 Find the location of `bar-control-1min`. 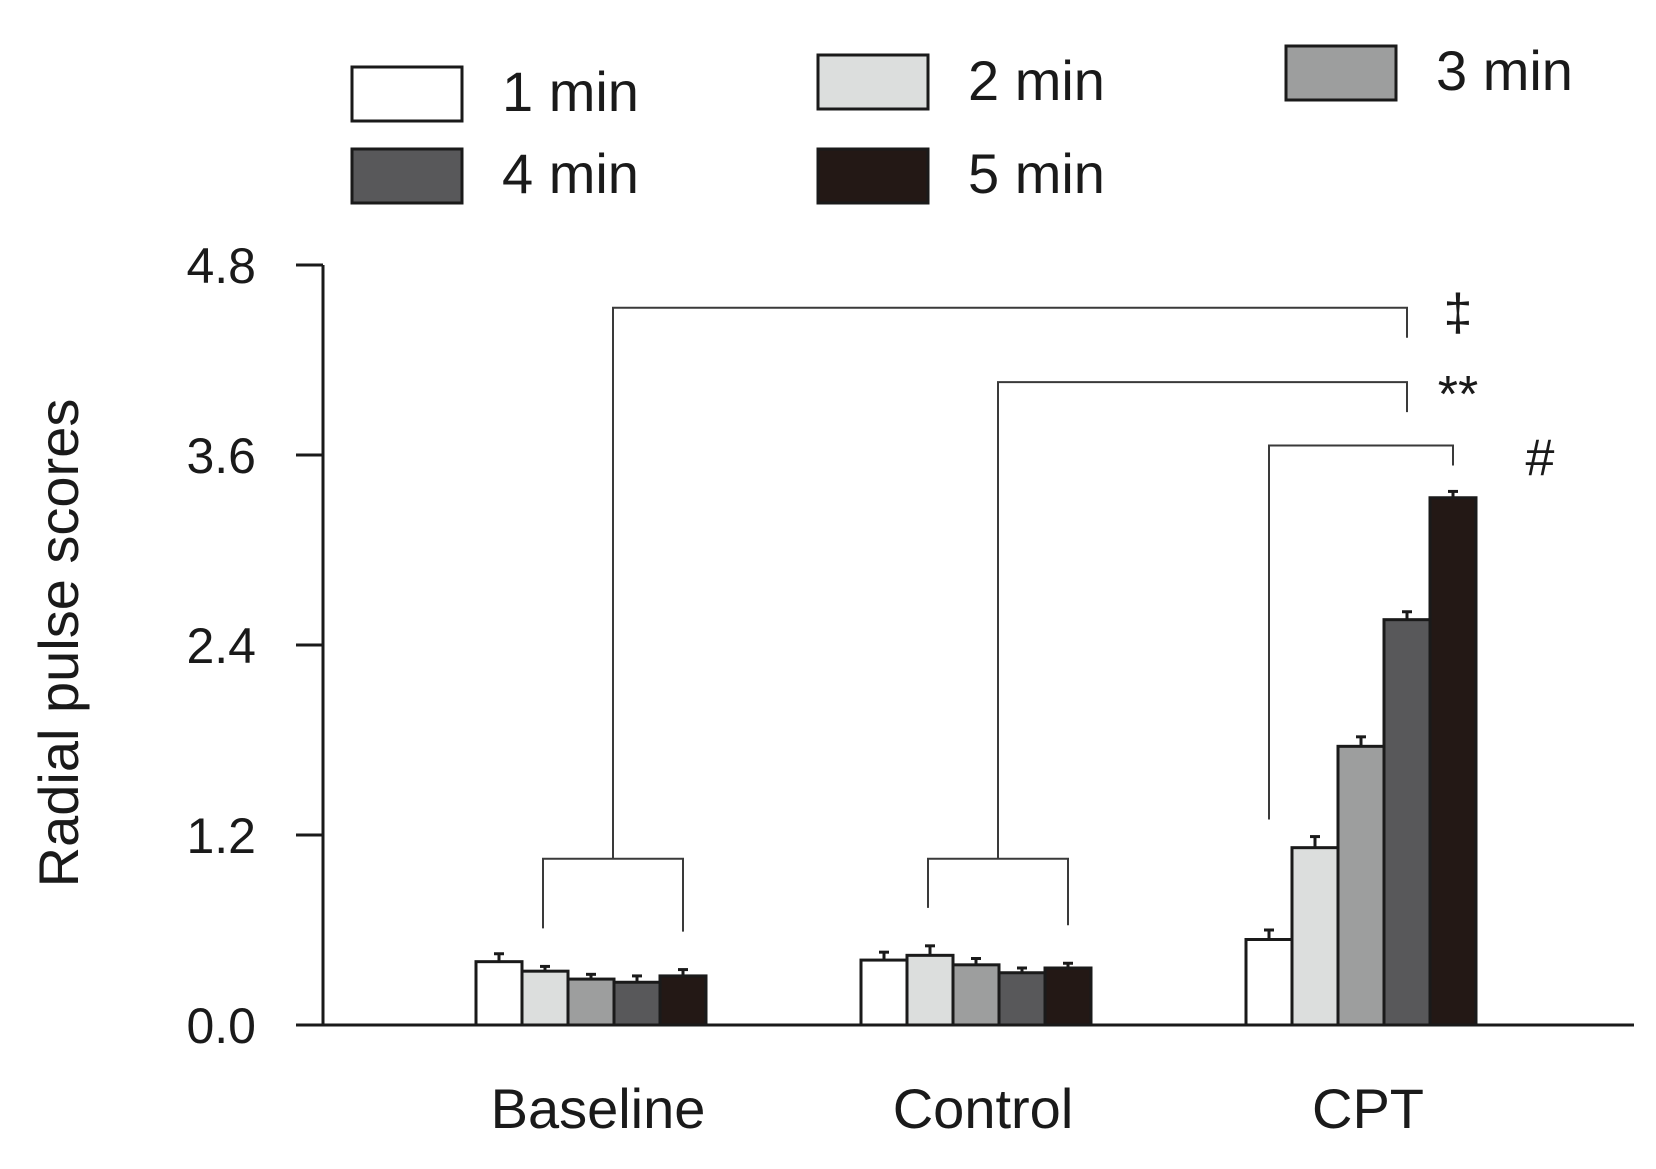

bar-control-1min is located at coordinates (884, 992).